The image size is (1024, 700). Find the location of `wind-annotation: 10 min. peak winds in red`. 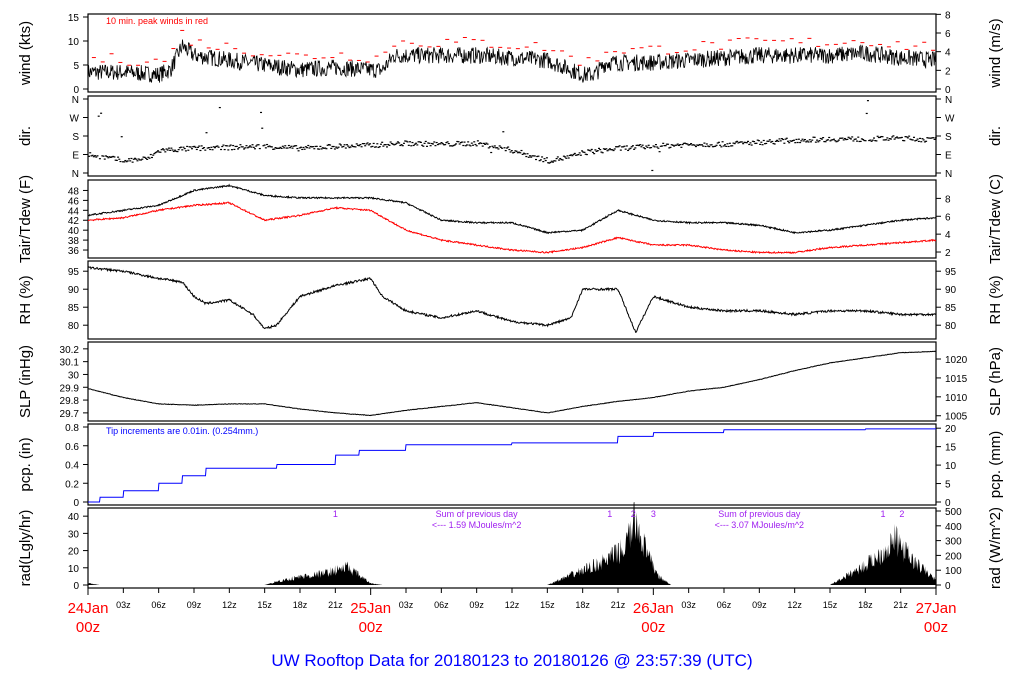

wind-annotation: 10 min. peak winds in red is located at coordinates (157, 21).